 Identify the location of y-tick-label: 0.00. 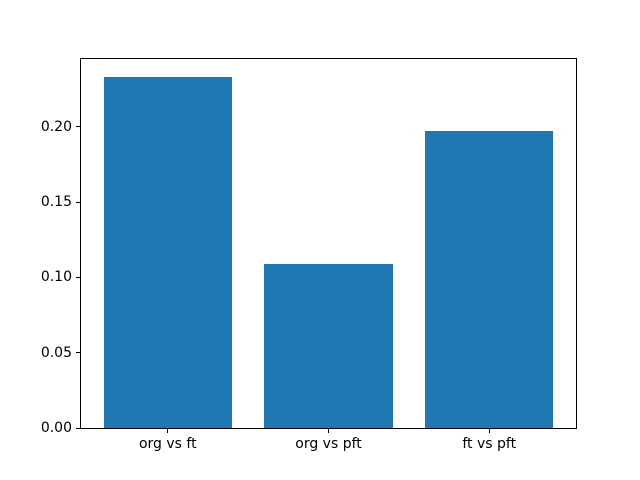
(56, 428).